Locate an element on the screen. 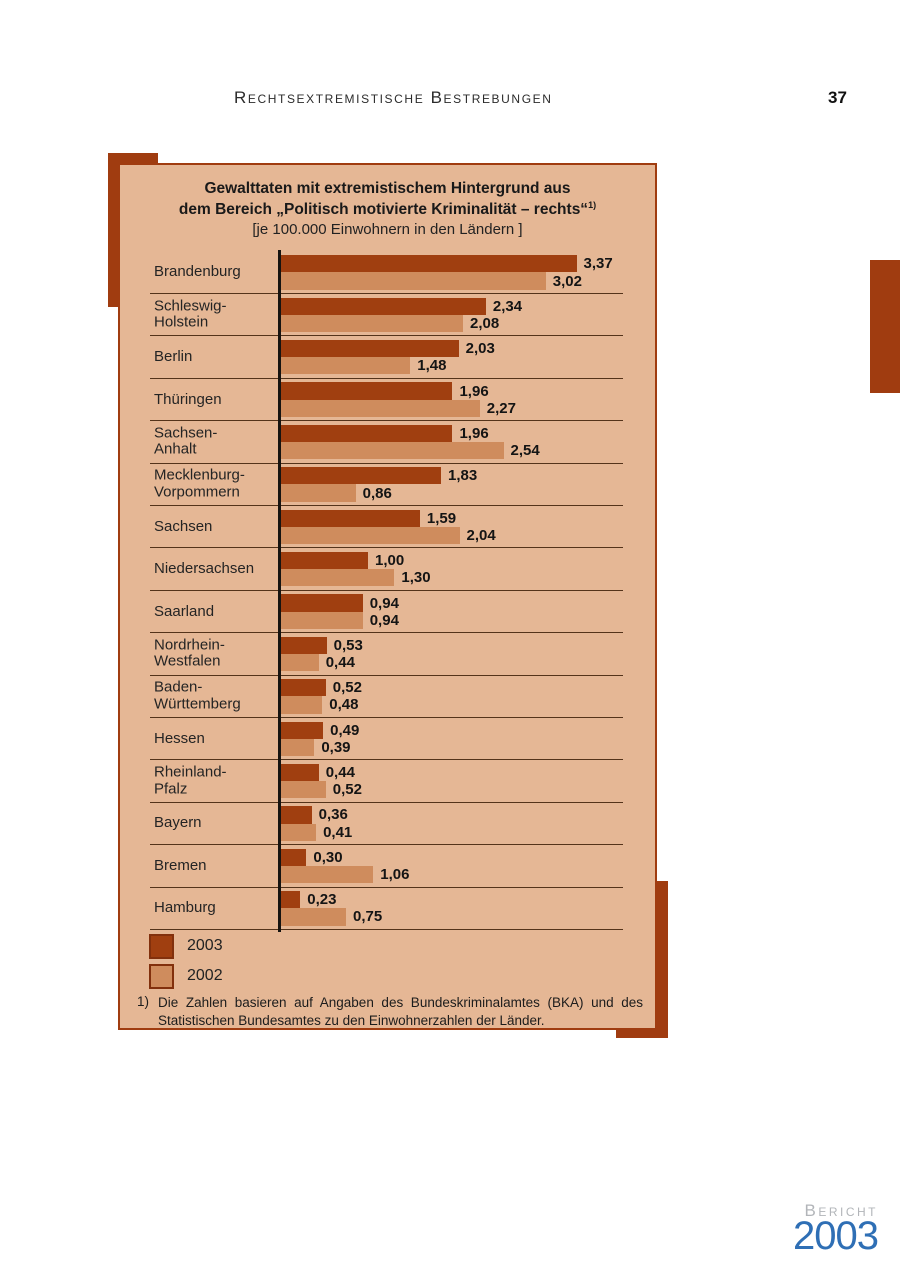  bar-pair: 0,30 1,06 is located at coordinates (451, 864).